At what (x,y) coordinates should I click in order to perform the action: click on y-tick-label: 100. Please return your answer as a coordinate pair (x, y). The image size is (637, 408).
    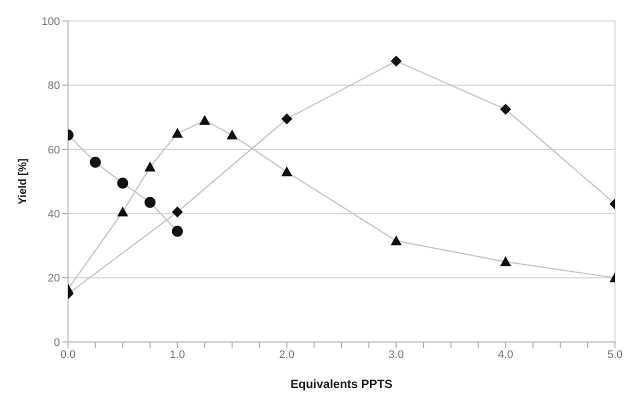
    Looking at the image, I should click on (51, 22).